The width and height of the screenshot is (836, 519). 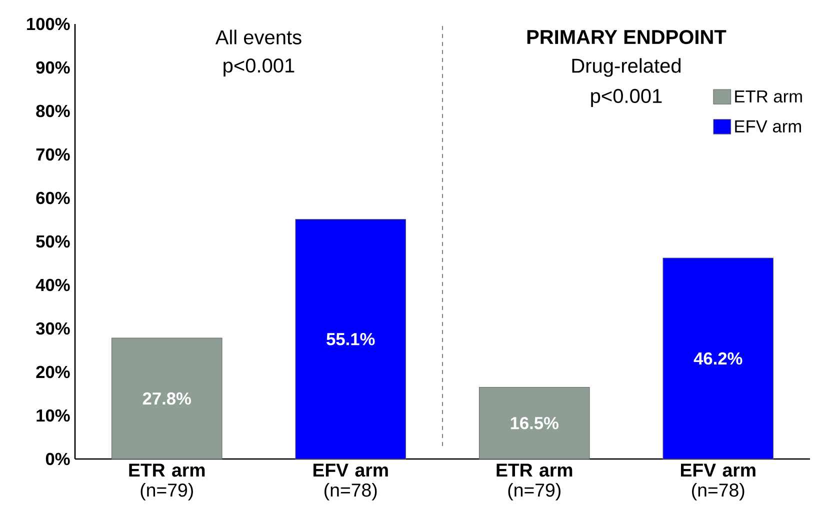 I want to click on y-tick-label: 70%, so click(x=53, y=154).